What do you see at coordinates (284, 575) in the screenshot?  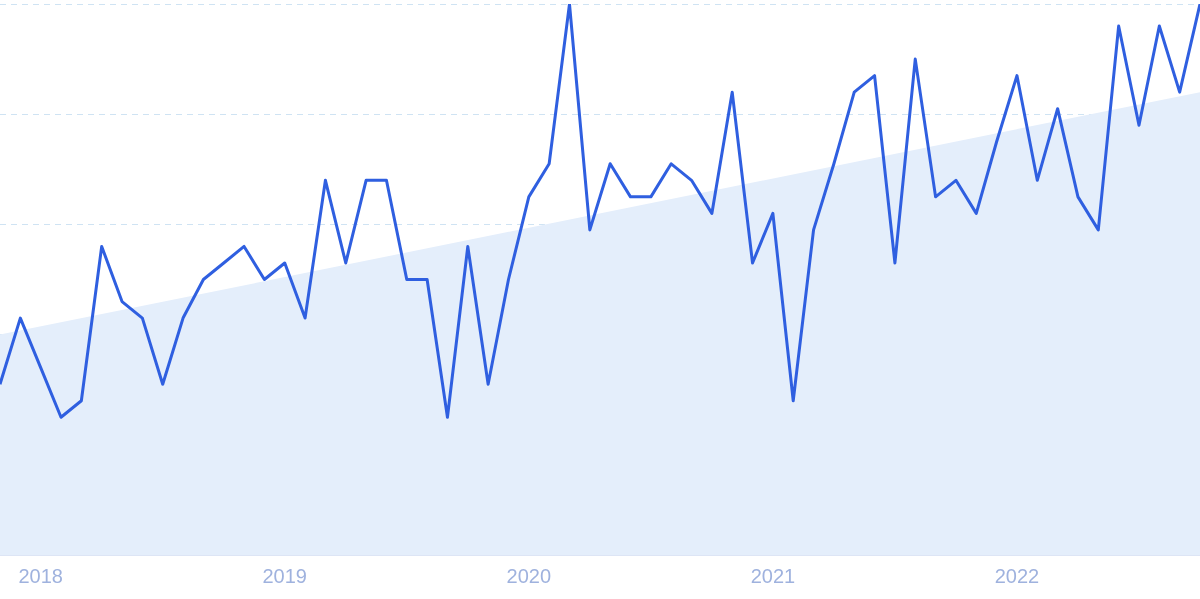 I see `x-tick-label: 2019` at bounding box center [284, 575].